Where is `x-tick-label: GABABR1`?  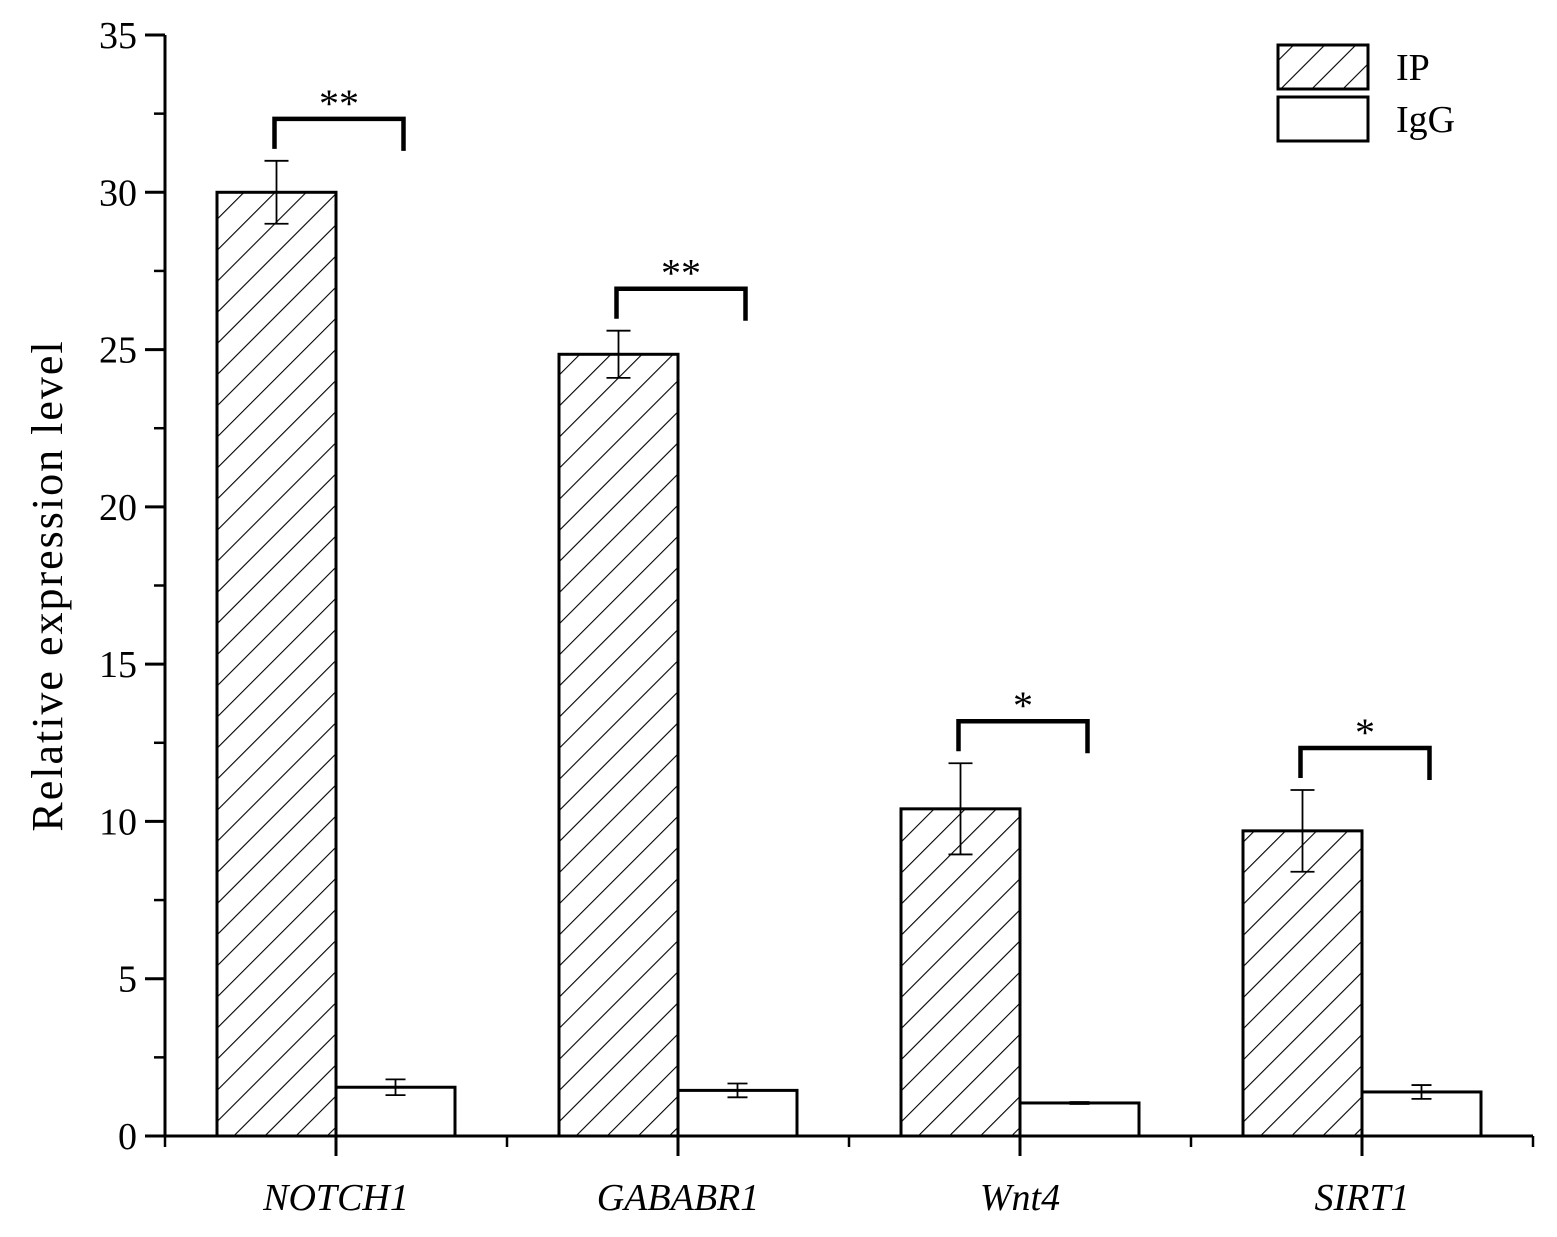 x-tick-label: GABABR1 is located at coordinates (678, 1198).